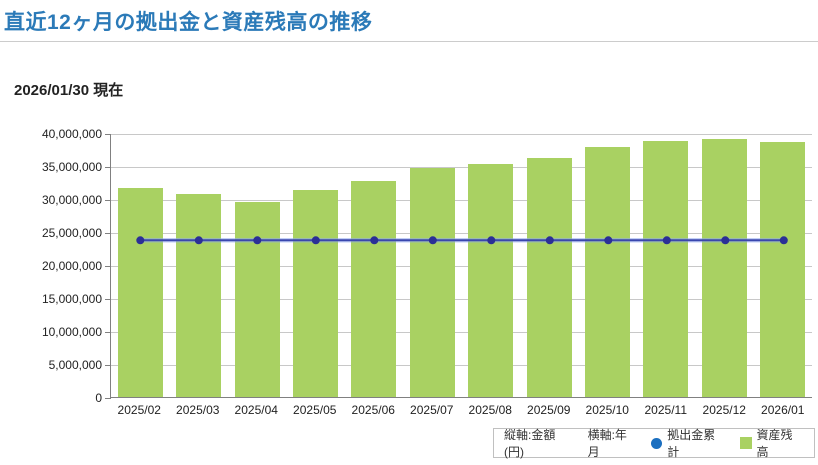 The image size is (818, 465). Describe the element at coordinates (607, 410) in the screenshot. I see `x-axis-label: 2025/10` at that location.